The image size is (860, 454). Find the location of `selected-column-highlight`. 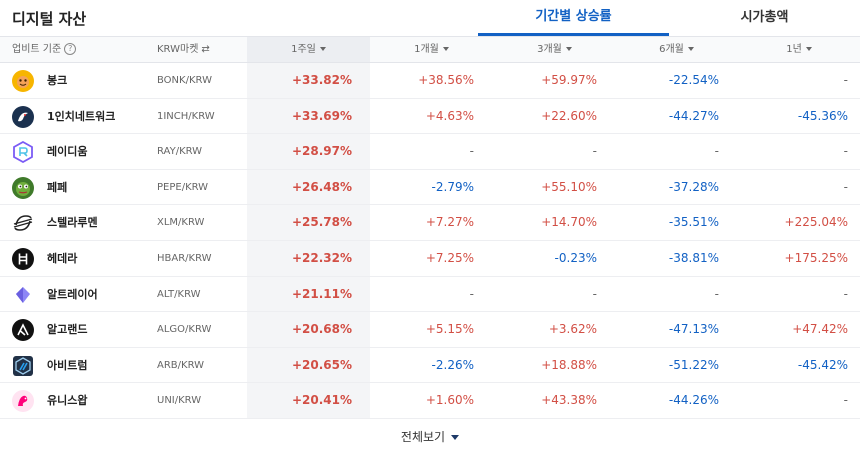

selected-column-highlight is located at coordinates (308, 49).